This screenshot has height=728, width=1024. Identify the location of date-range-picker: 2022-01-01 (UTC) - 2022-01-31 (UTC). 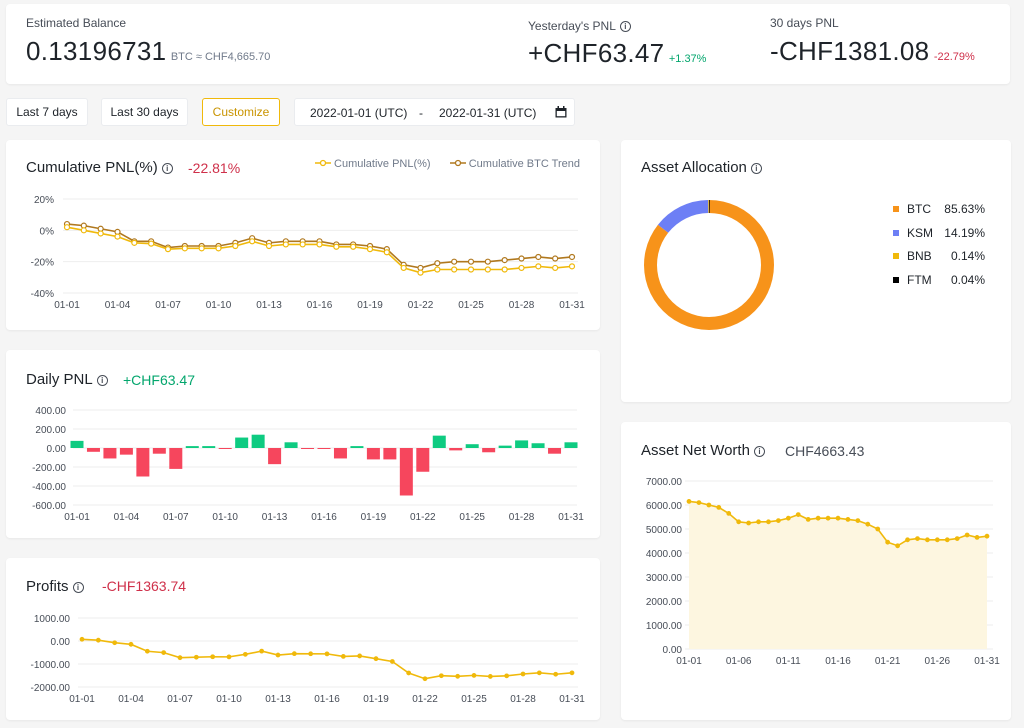
(434, 112).